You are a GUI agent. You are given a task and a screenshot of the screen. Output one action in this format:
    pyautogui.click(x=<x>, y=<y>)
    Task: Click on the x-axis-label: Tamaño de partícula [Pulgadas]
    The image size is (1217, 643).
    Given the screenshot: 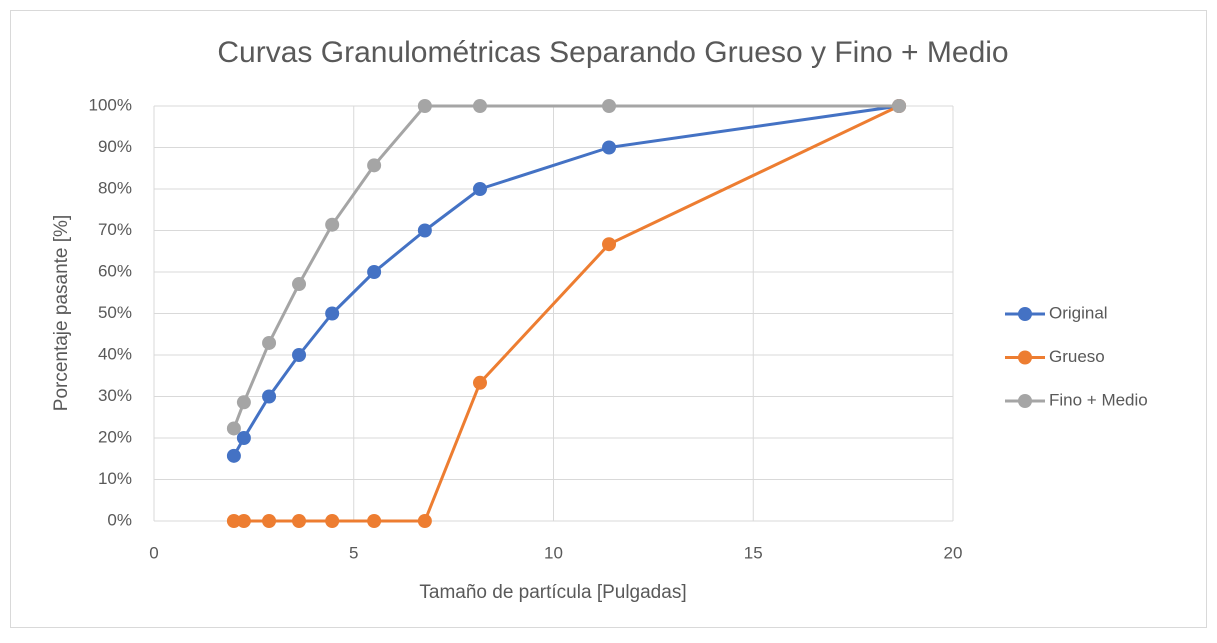 What is the action you would take?
    pyautogui.click(x=552, y=592)
    